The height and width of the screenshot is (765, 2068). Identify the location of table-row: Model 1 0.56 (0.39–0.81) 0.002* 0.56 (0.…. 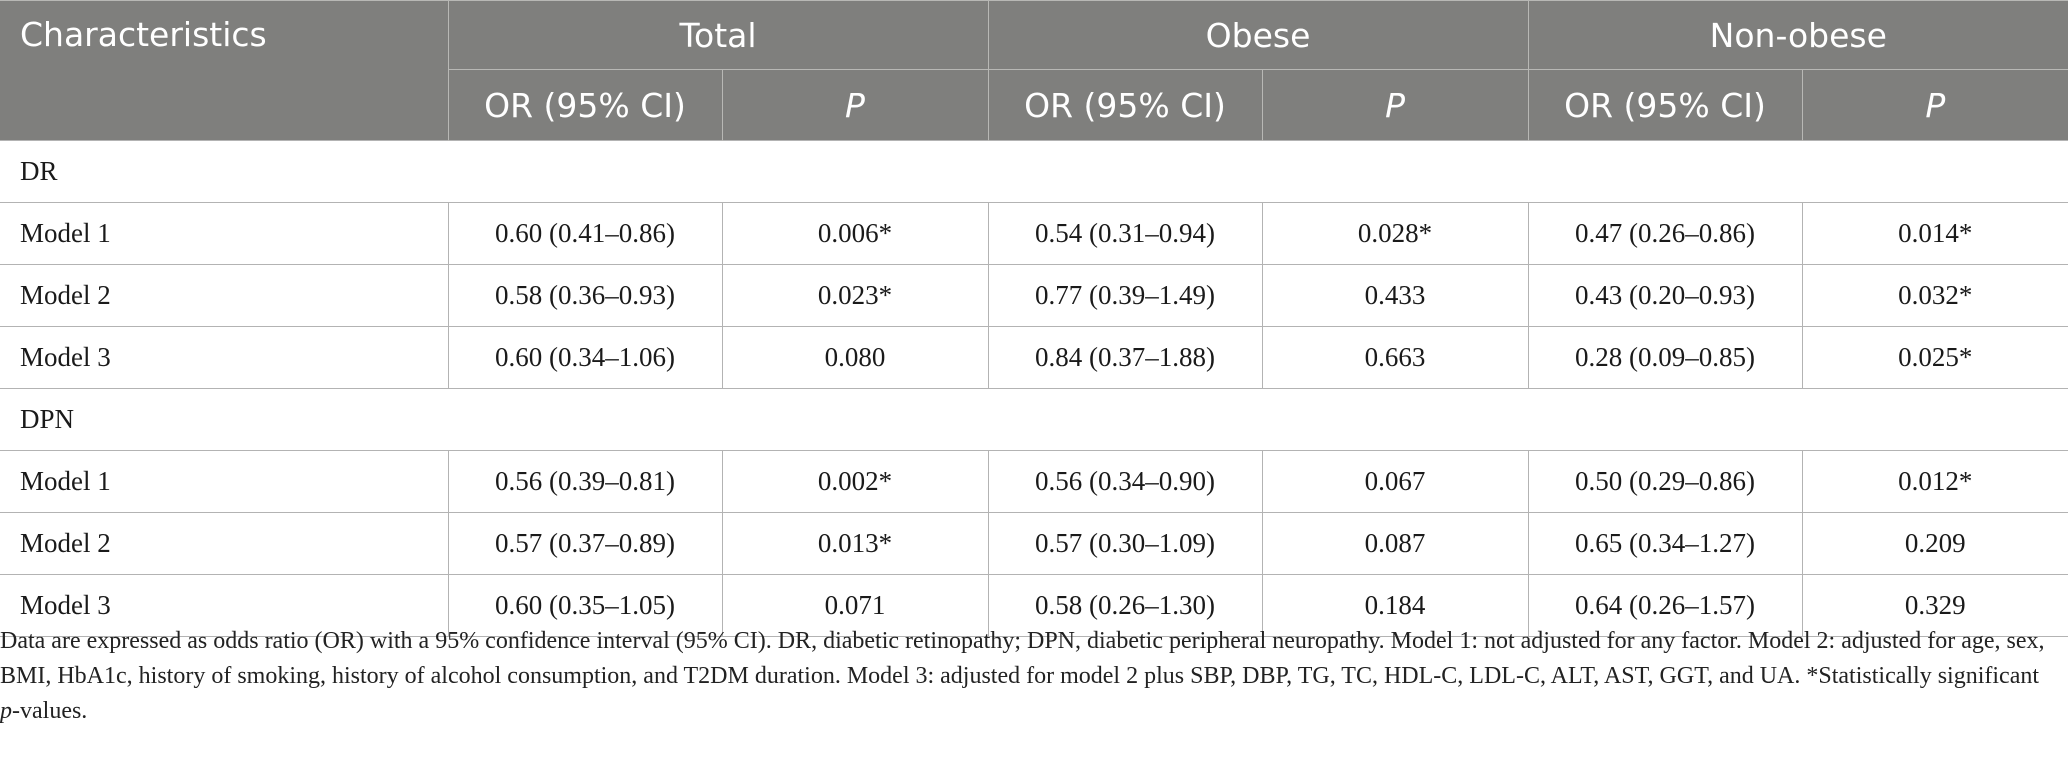
(1034, 481).